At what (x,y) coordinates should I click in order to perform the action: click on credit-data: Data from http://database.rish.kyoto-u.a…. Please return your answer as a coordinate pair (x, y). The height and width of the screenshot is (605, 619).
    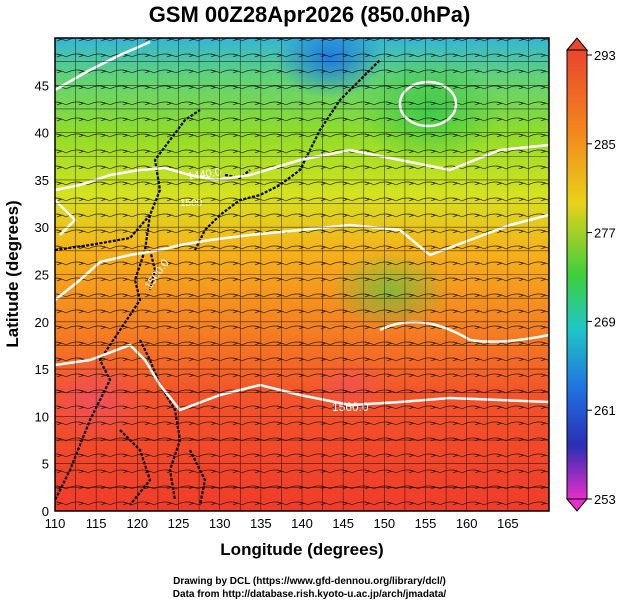
    Looking at the image, I should click on (309, 594).